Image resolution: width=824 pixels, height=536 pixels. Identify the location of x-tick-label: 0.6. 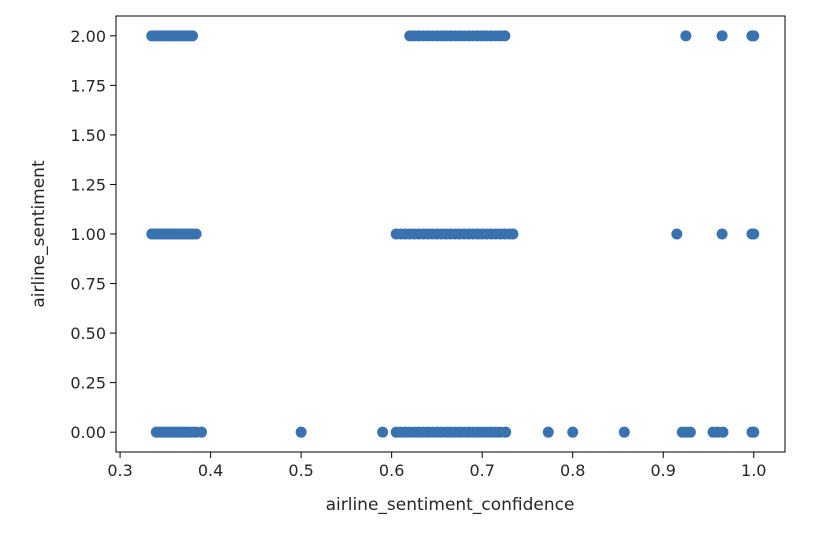
(391, 470).